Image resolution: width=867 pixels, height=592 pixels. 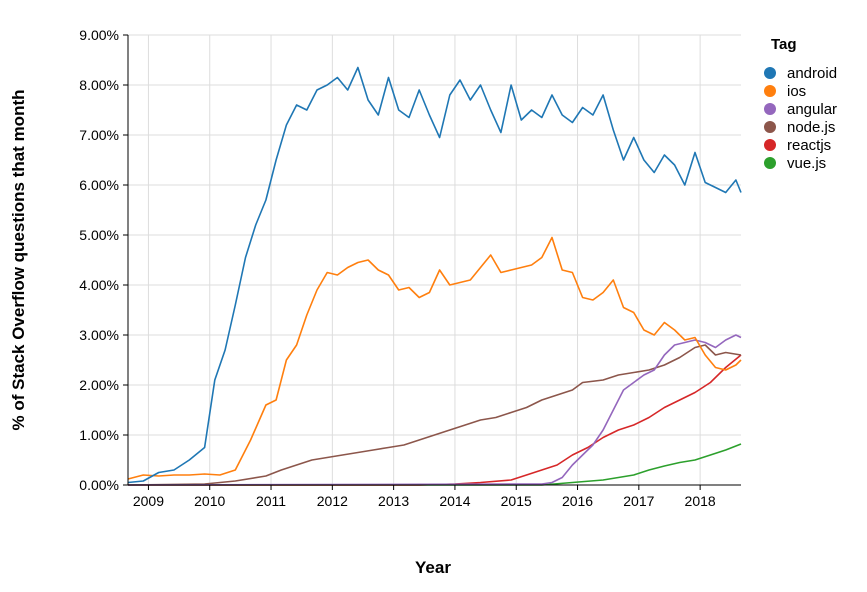 I want to click on y-tick-label: 0.00%, so click(x=99, y=485).